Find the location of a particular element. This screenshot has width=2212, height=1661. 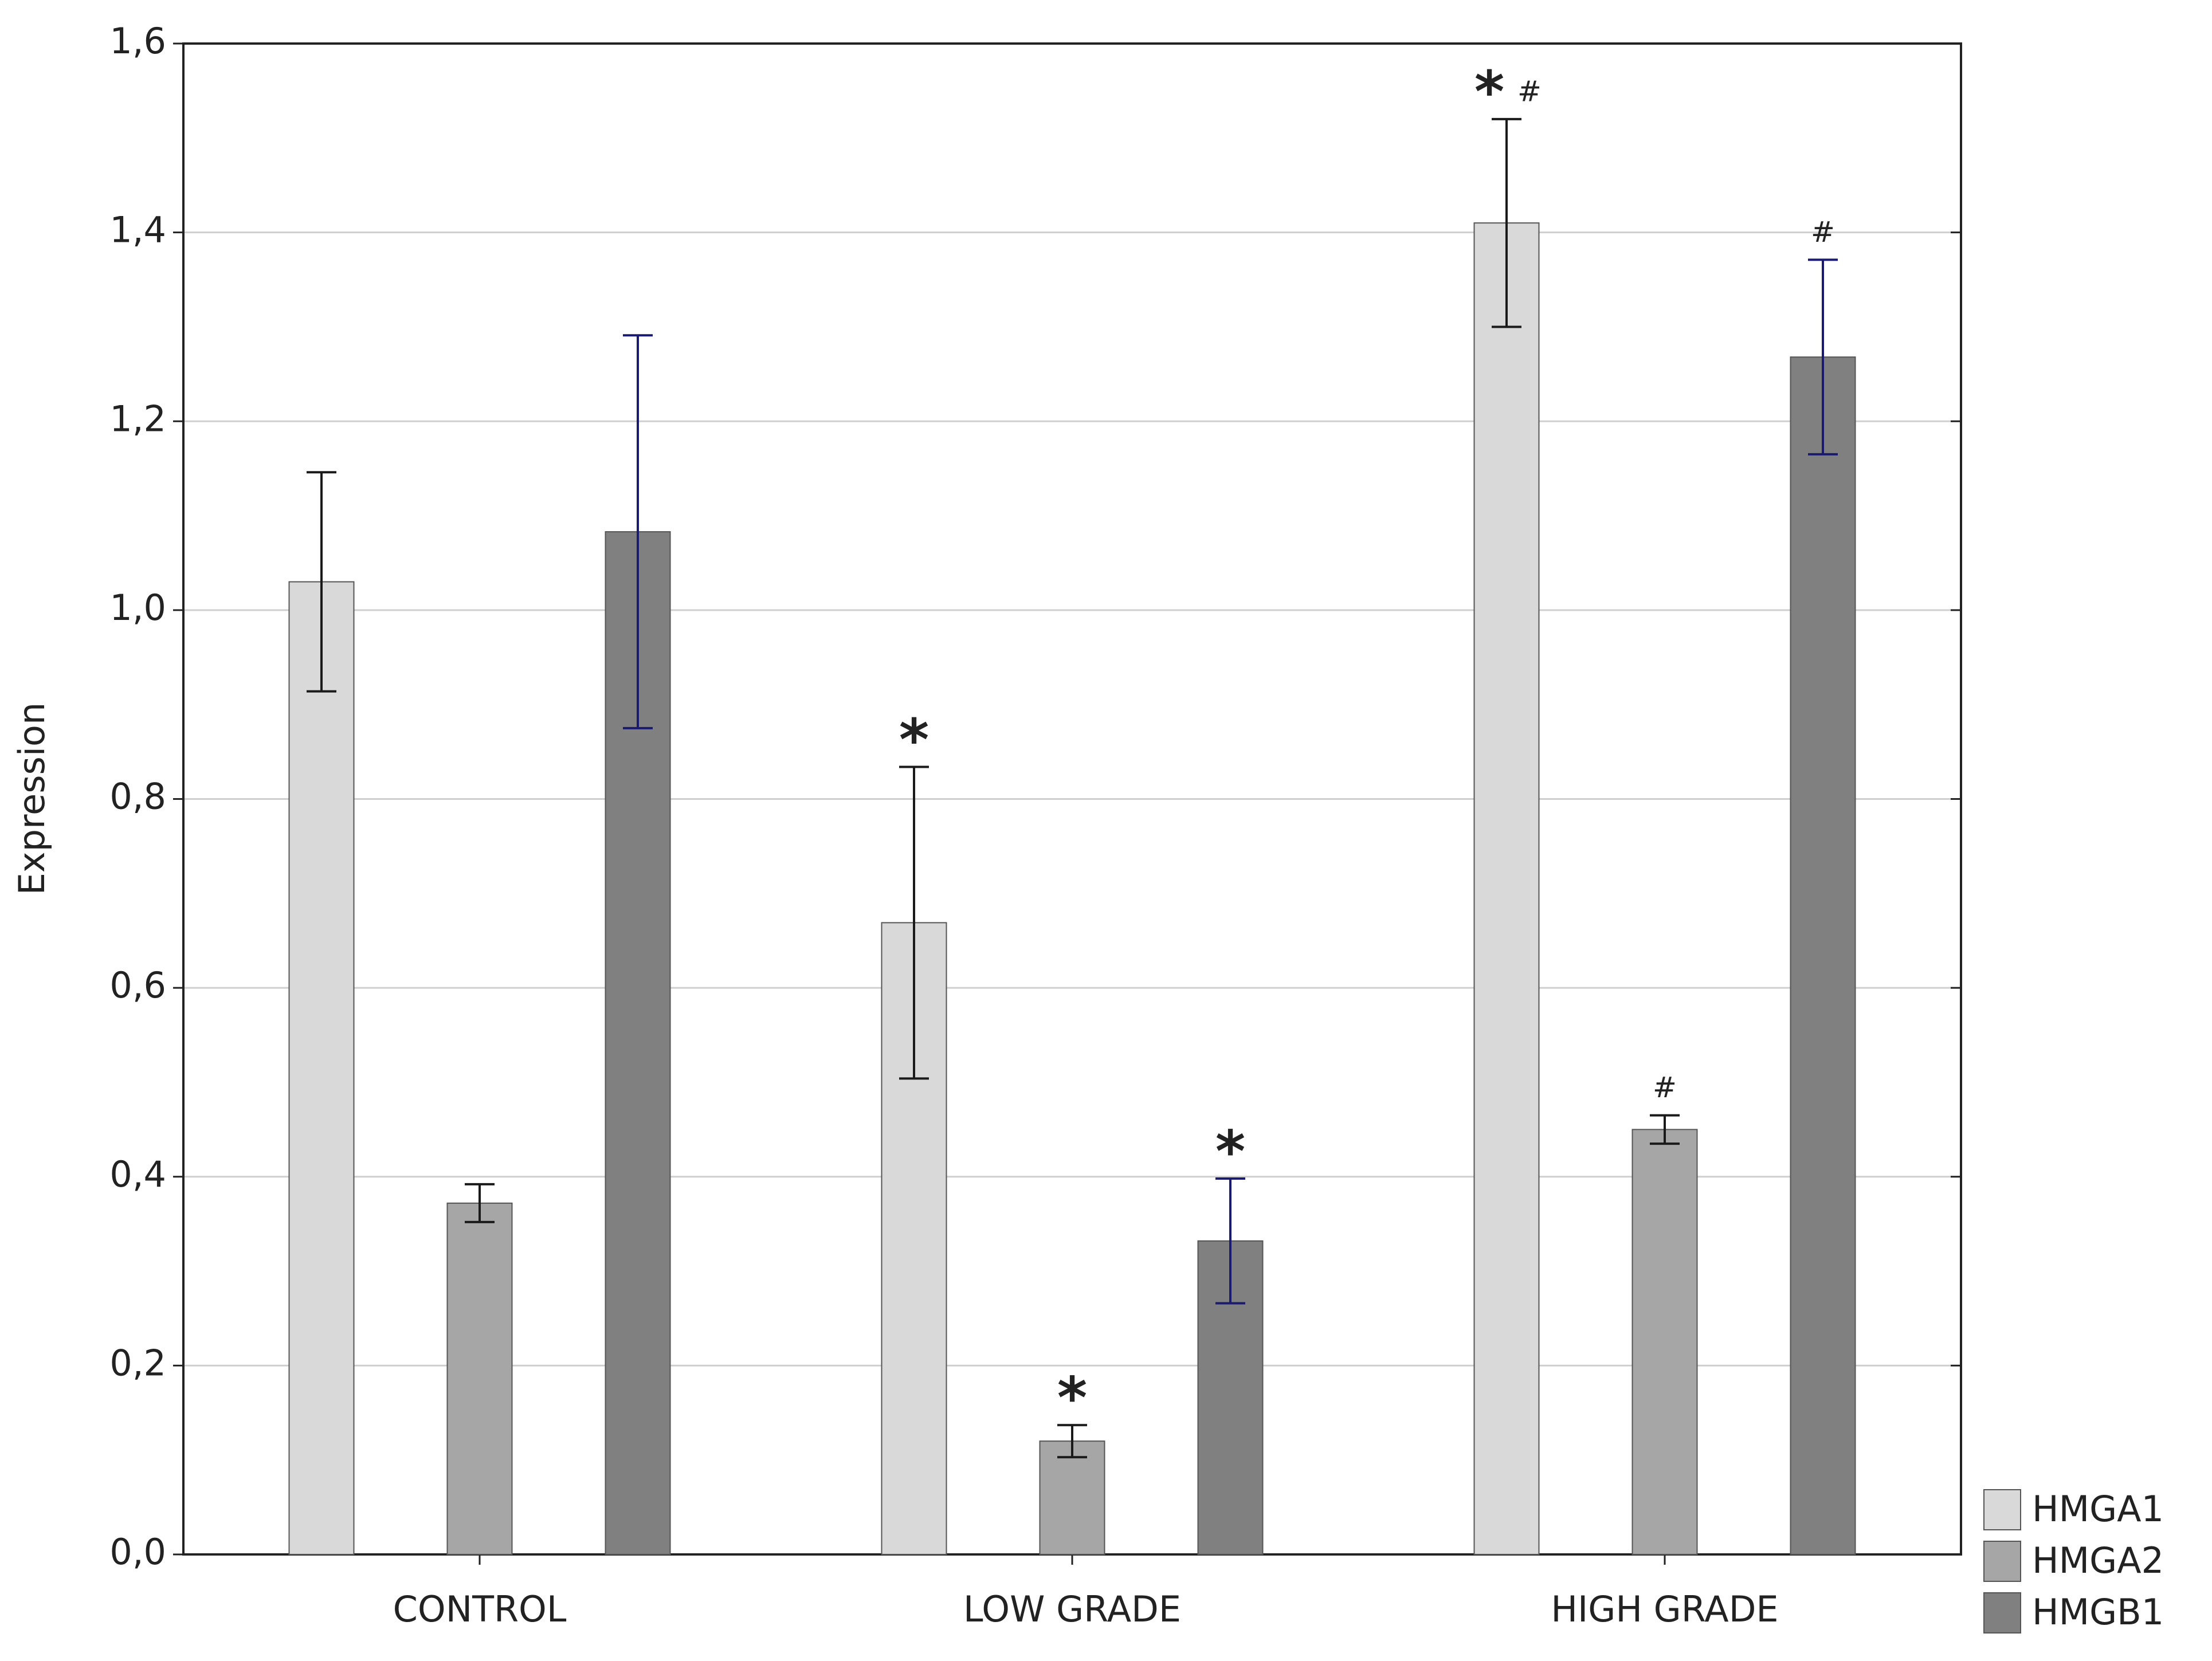

y-tick-label: 0,0 is located at coordinates (137, 1552).